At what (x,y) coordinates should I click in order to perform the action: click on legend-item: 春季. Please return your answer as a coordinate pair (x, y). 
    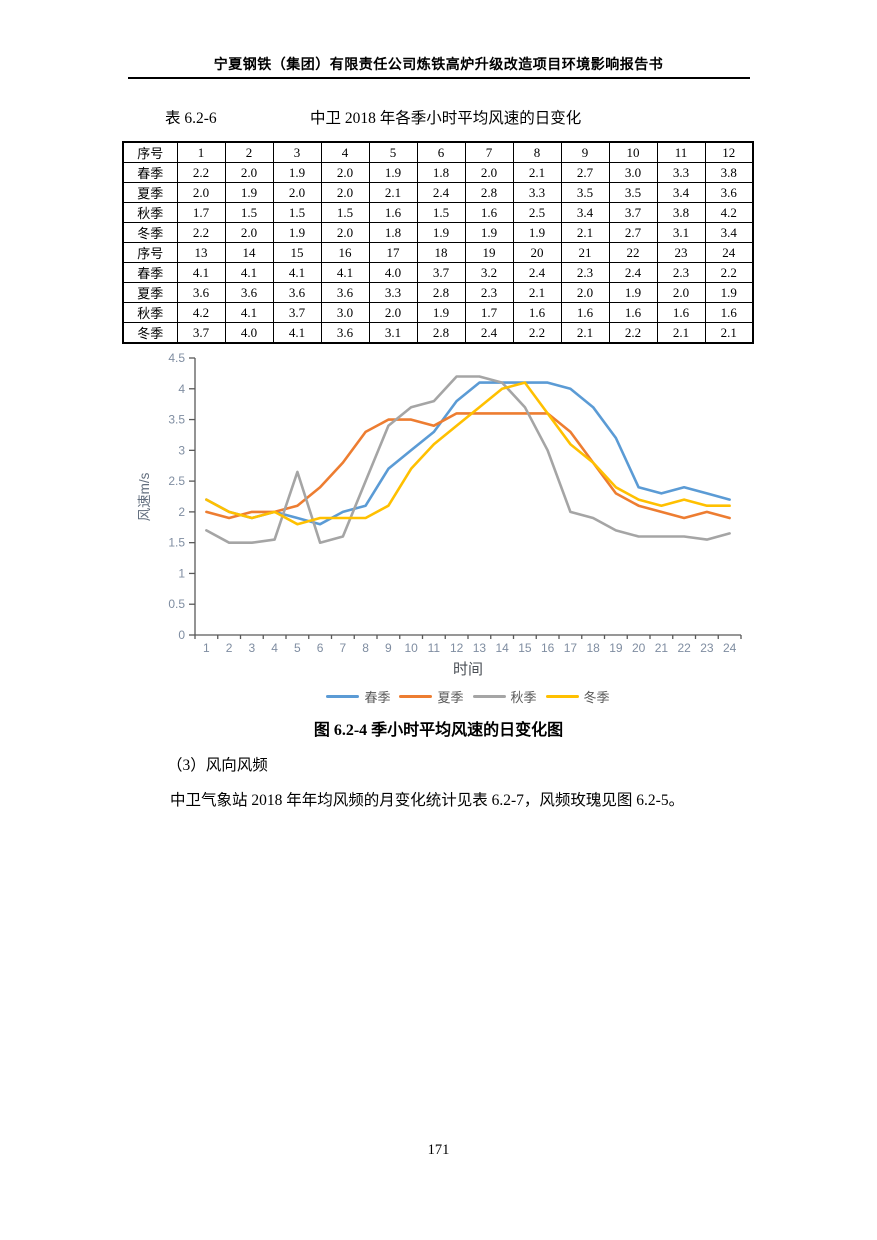
    Looking at the image, I should click on (358, 696).